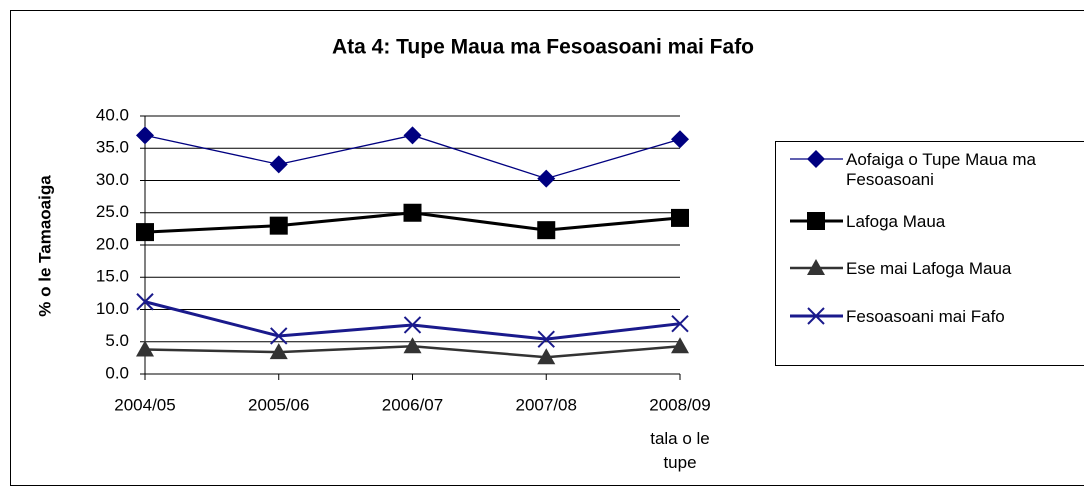  What do you see at coordinates (546, 404) in the screenshot?
I see `x-tick-label: 2007/08` at bounding box center [546, 404].